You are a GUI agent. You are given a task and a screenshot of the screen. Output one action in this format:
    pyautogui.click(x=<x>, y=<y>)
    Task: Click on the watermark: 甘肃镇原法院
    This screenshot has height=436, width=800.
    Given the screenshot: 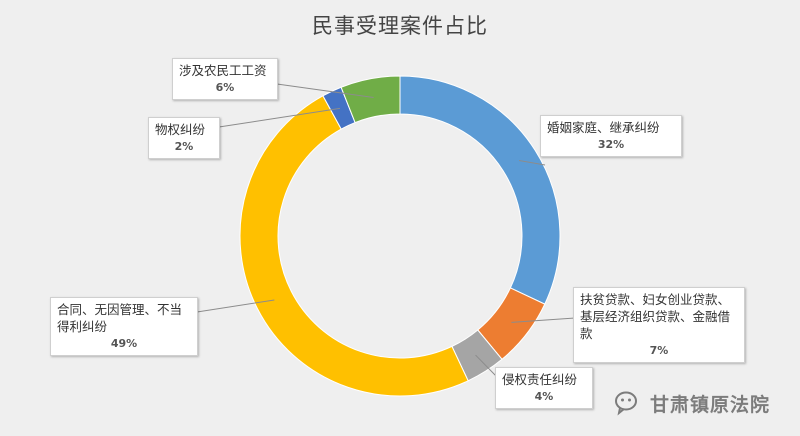 What is the action you would take?
    pyautogui.click(x=692, y=403)
    